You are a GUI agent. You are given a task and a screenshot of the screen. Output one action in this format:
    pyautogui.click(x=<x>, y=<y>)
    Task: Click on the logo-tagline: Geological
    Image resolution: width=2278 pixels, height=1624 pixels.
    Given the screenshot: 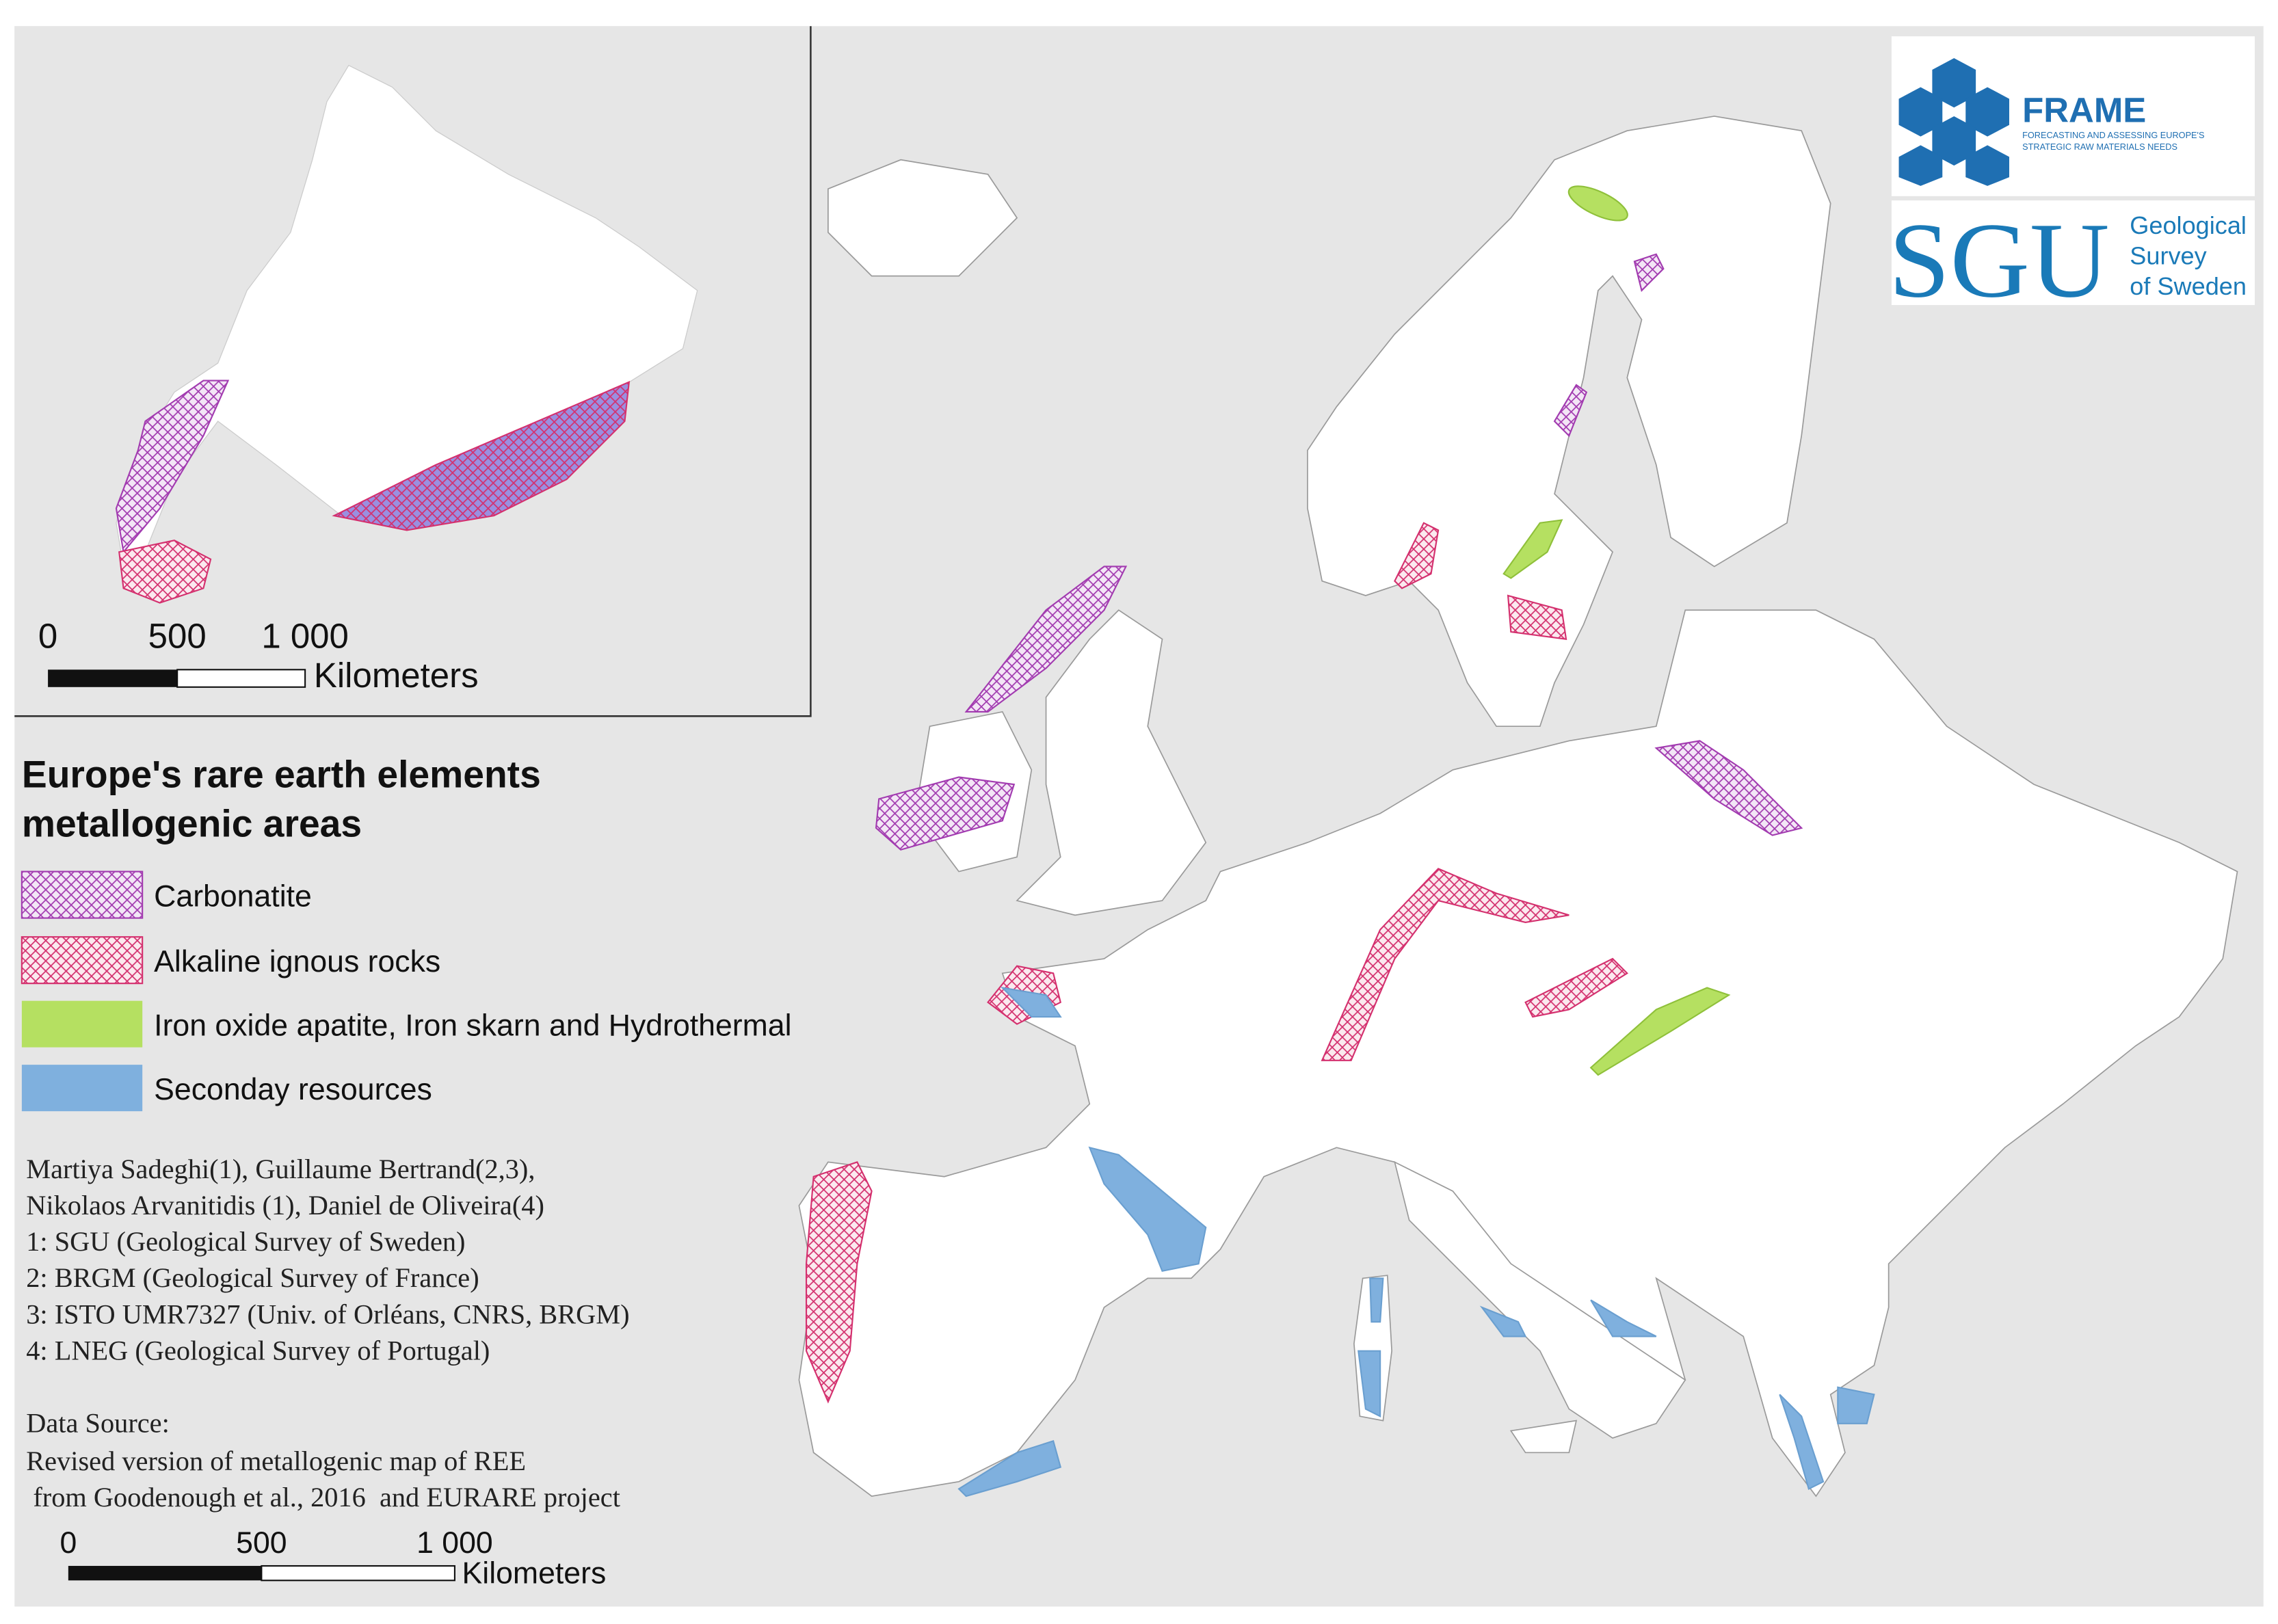 What is the action you would take?
    pyautogui.click(x=2189, y=225)
    